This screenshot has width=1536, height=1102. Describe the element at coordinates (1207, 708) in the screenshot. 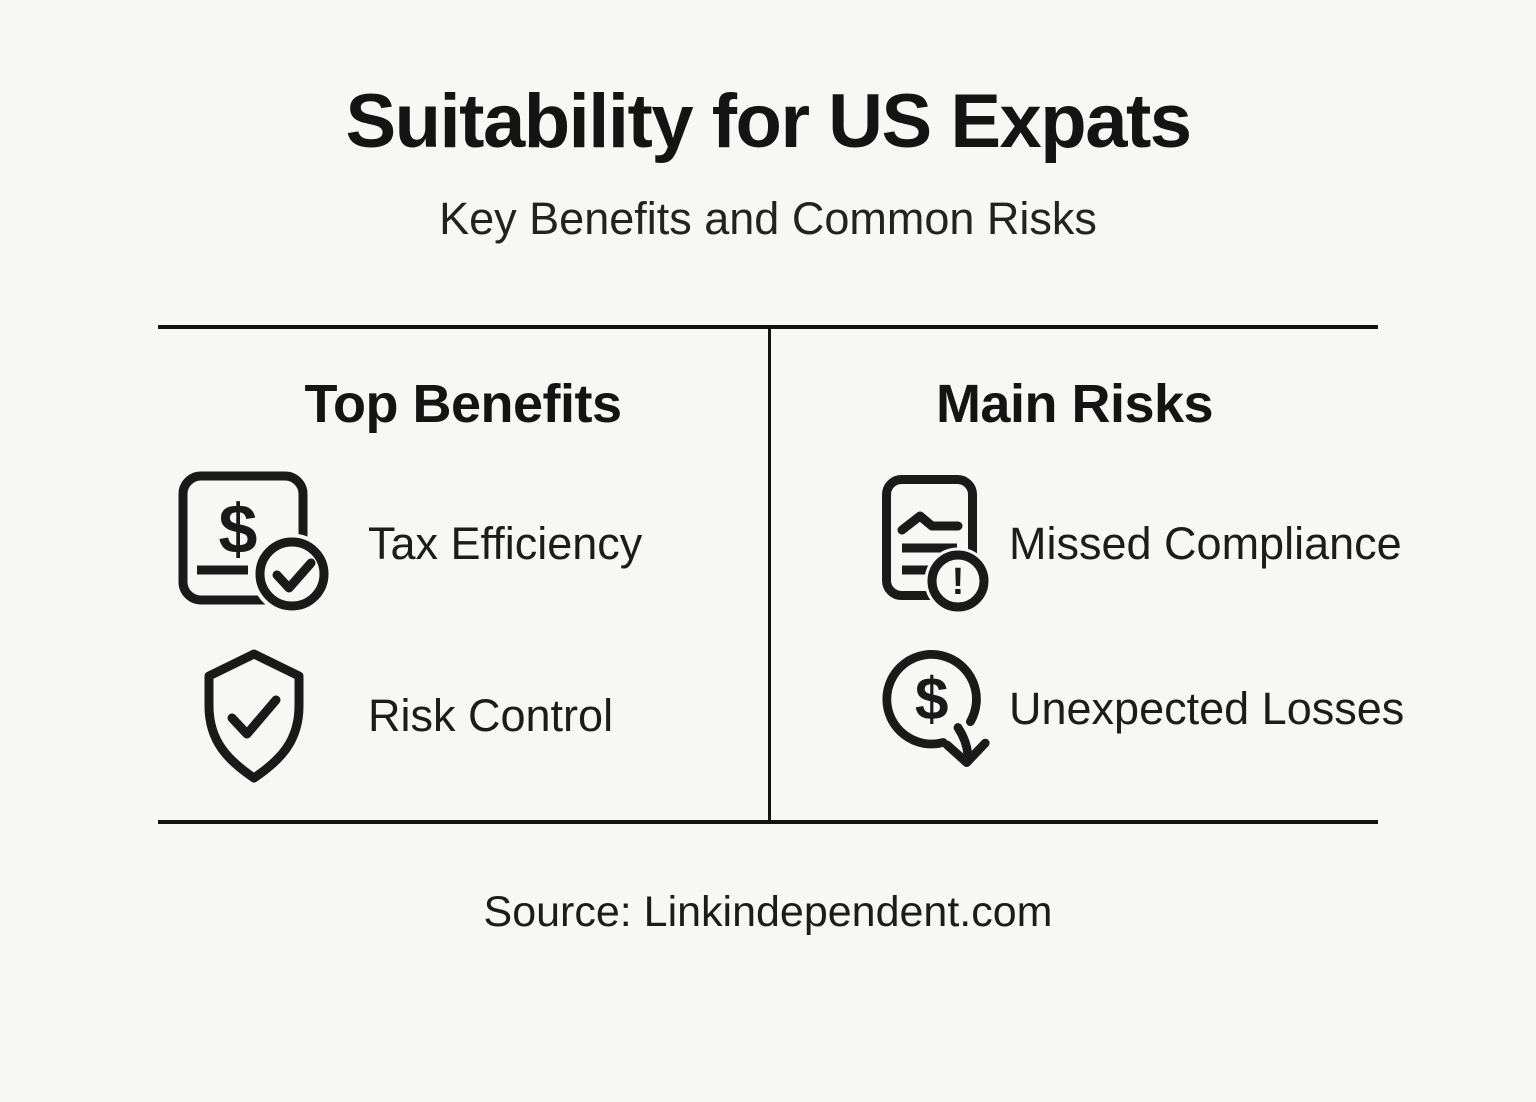

I see `risk-label: Unexpected Losses` at that location.